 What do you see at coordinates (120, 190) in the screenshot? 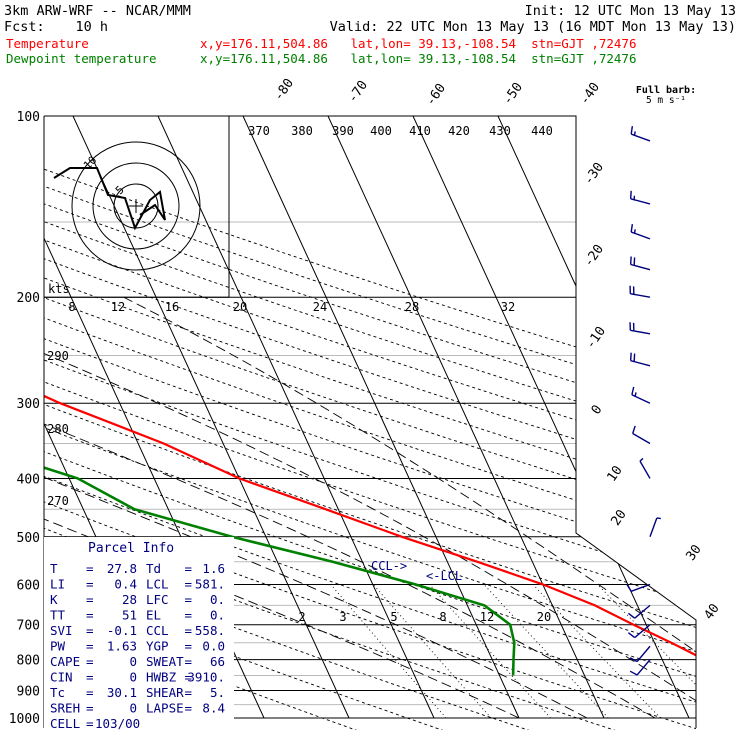
I see `hodograph-ring-label-5: 5` at bounding box center [120, 190].